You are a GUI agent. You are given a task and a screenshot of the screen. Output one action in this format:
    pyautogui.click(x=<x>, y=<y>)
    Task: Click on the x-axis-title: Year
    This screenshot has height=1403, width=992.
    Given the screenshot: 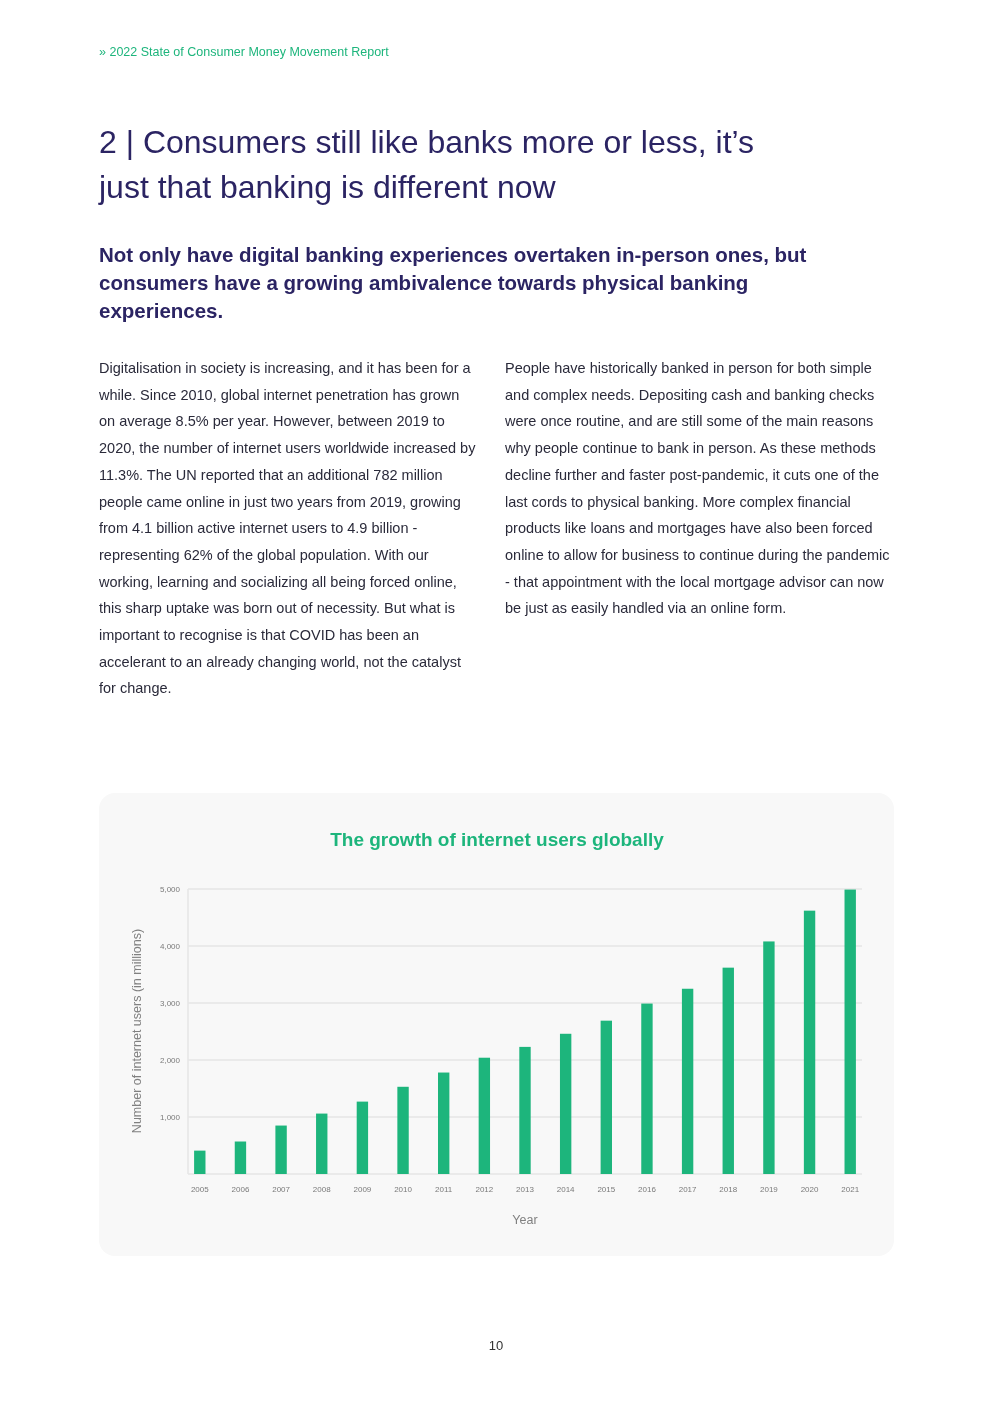 What is the action you would take?
    pyautogui.click(x=525, y=1220)
    